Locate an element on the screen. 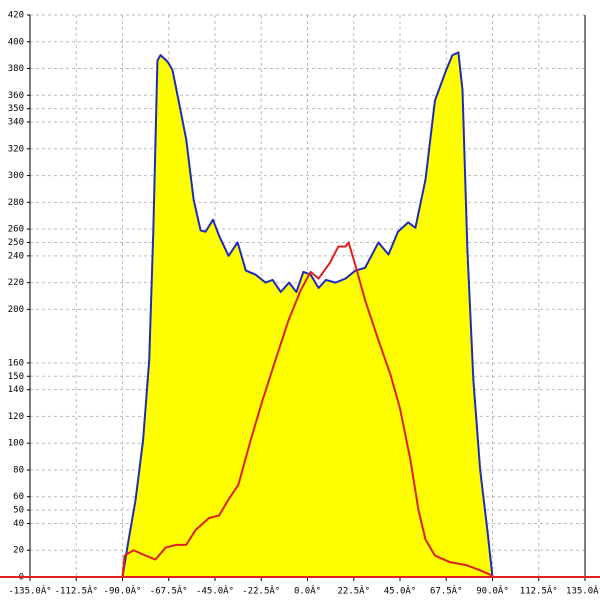 This screenshot has width=600, height=600. y-tick-label: 220 is located at coordinates (16, 283).